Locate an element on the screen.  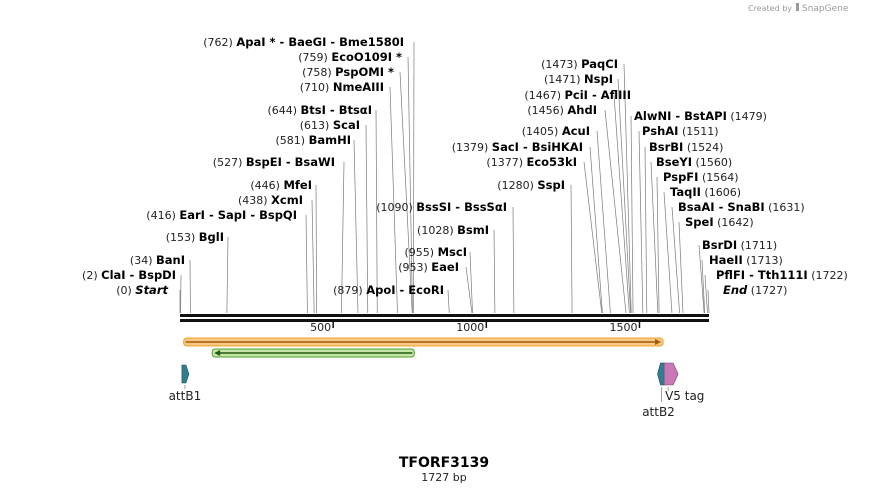
site-position: (762) is located at coordinates (218, 42).